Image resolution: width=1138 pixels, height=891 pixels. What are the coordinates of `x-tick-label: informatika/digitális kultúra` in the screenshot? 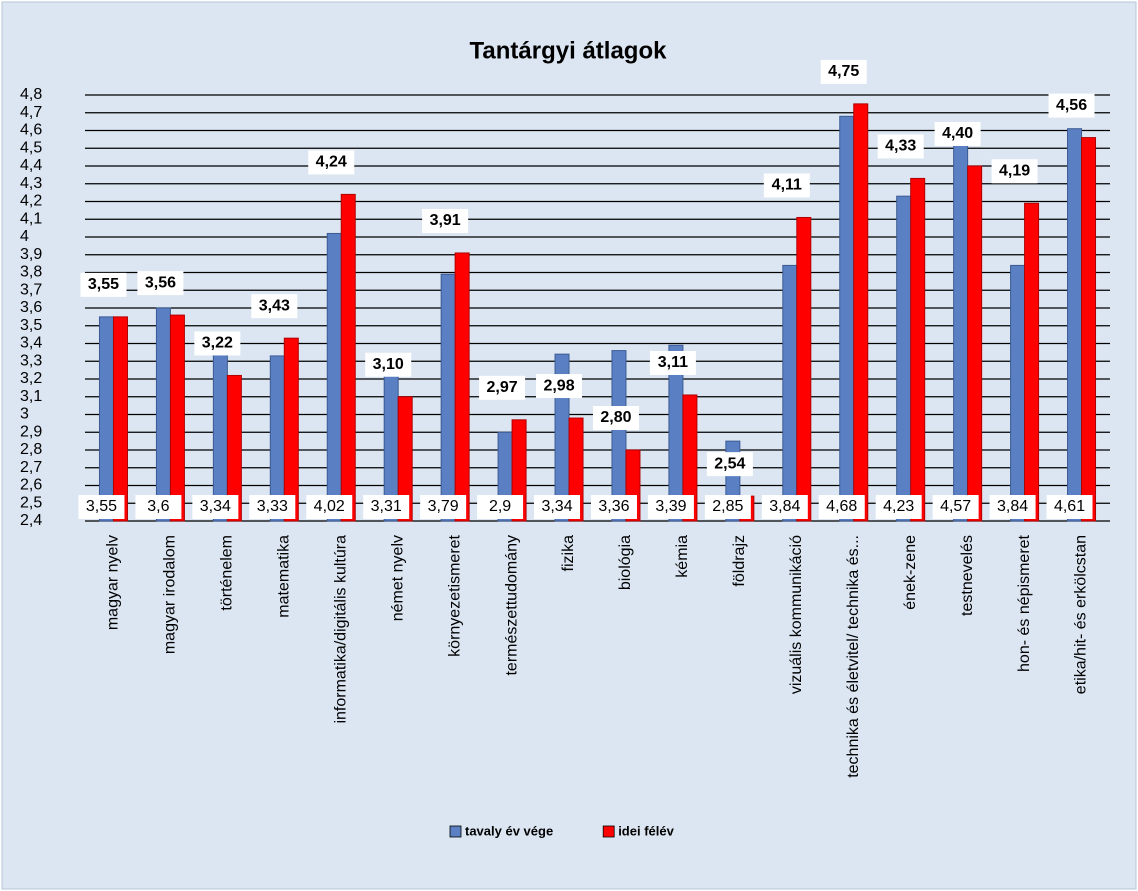 It's located at (340, 629).